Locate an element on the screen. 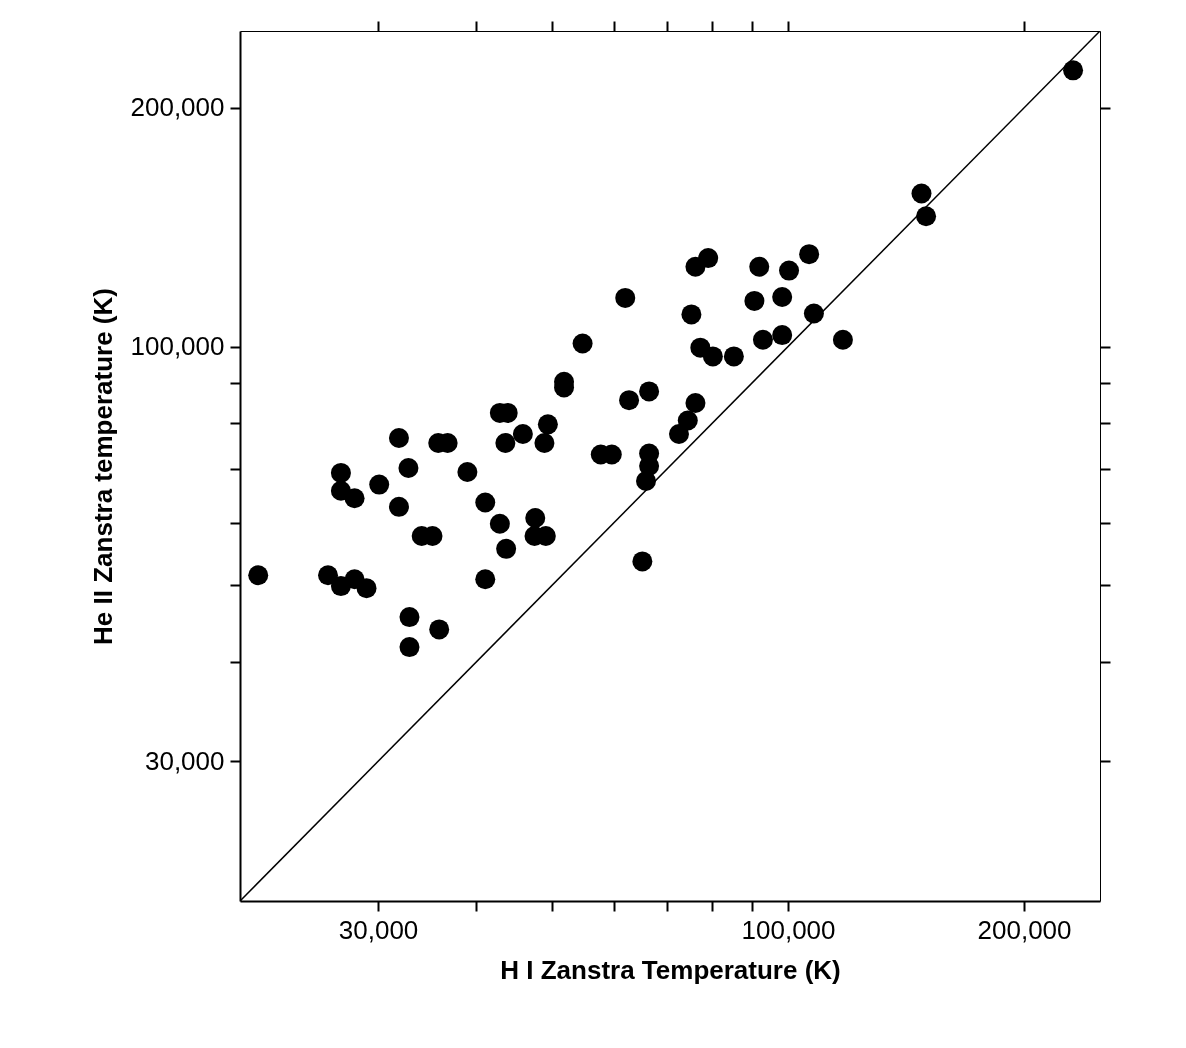  x-tick-label: 200,000 is located at coordinates (1024, 929).